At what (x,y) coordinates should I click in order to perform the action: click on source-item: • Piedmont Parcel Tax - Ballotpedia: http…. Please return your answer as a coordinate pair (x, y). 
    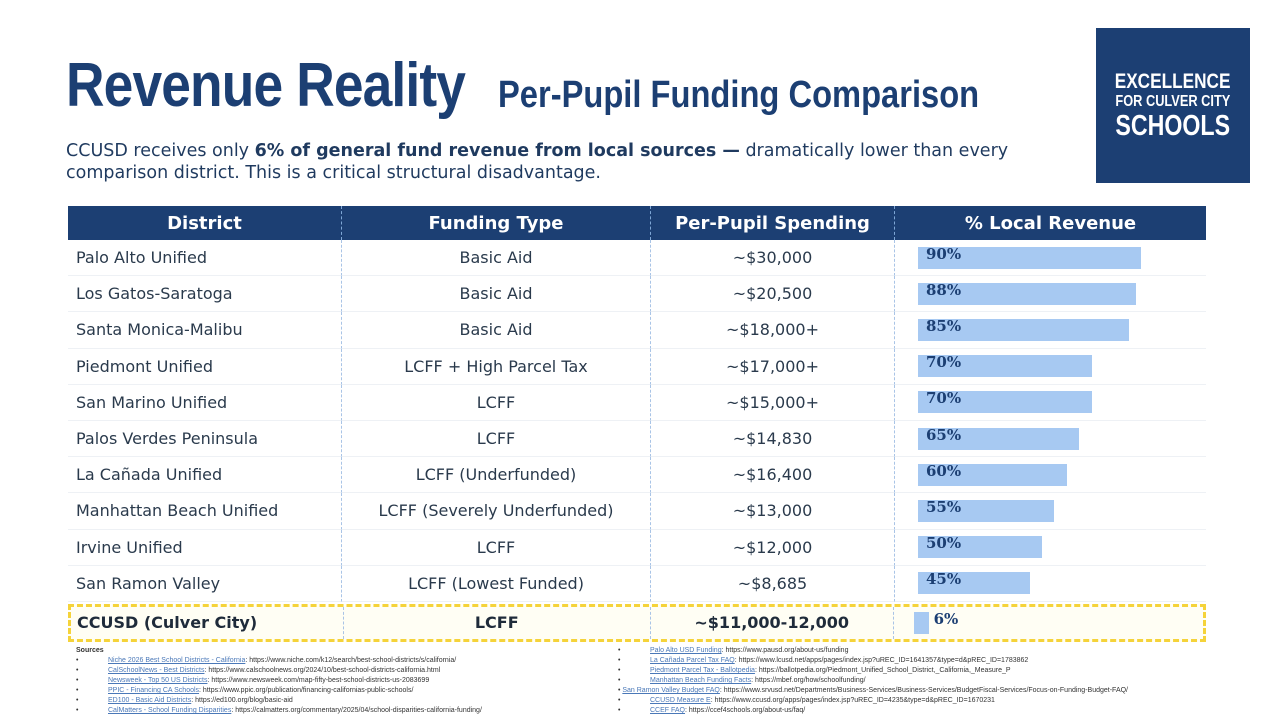
    Looking at the image, I should click on (873, 671).